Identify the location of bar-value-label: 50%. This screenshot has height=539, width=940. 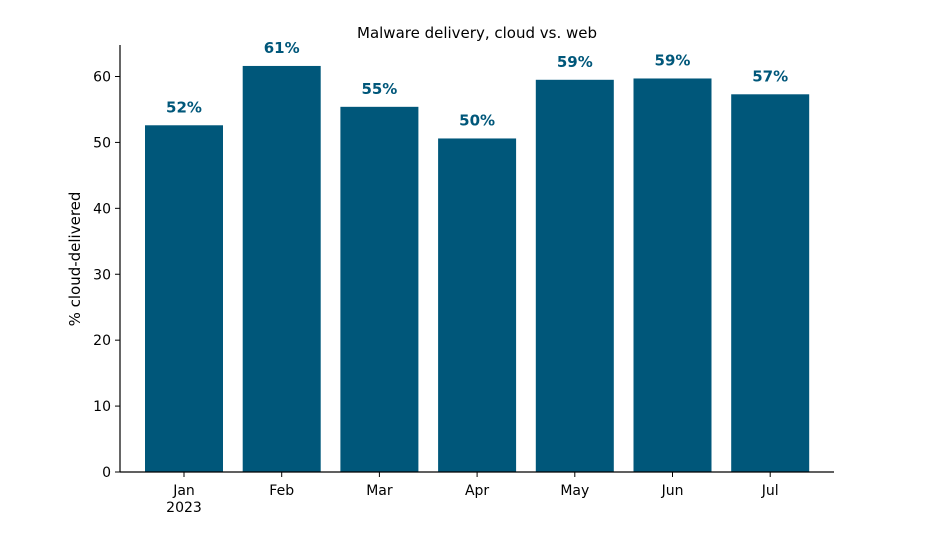
(477, 120).